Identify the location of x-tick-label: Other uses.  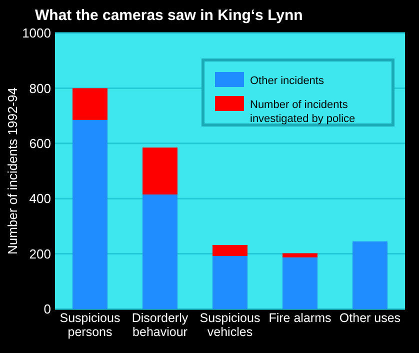
(370, 318).